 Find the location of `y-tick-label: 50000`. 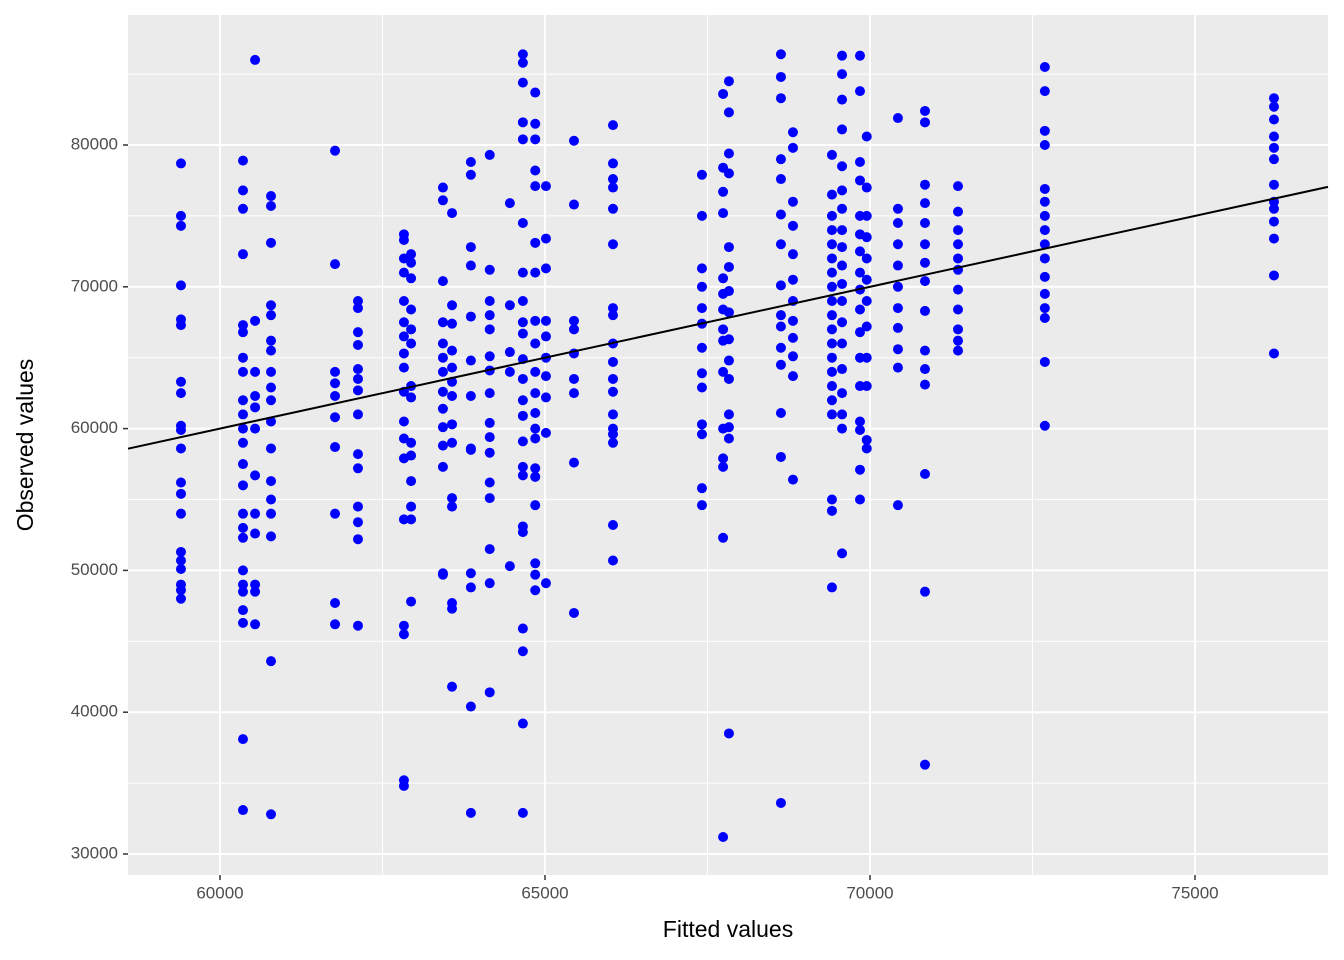

y-tick-label: 50000 is located at coordinates (94, 569).